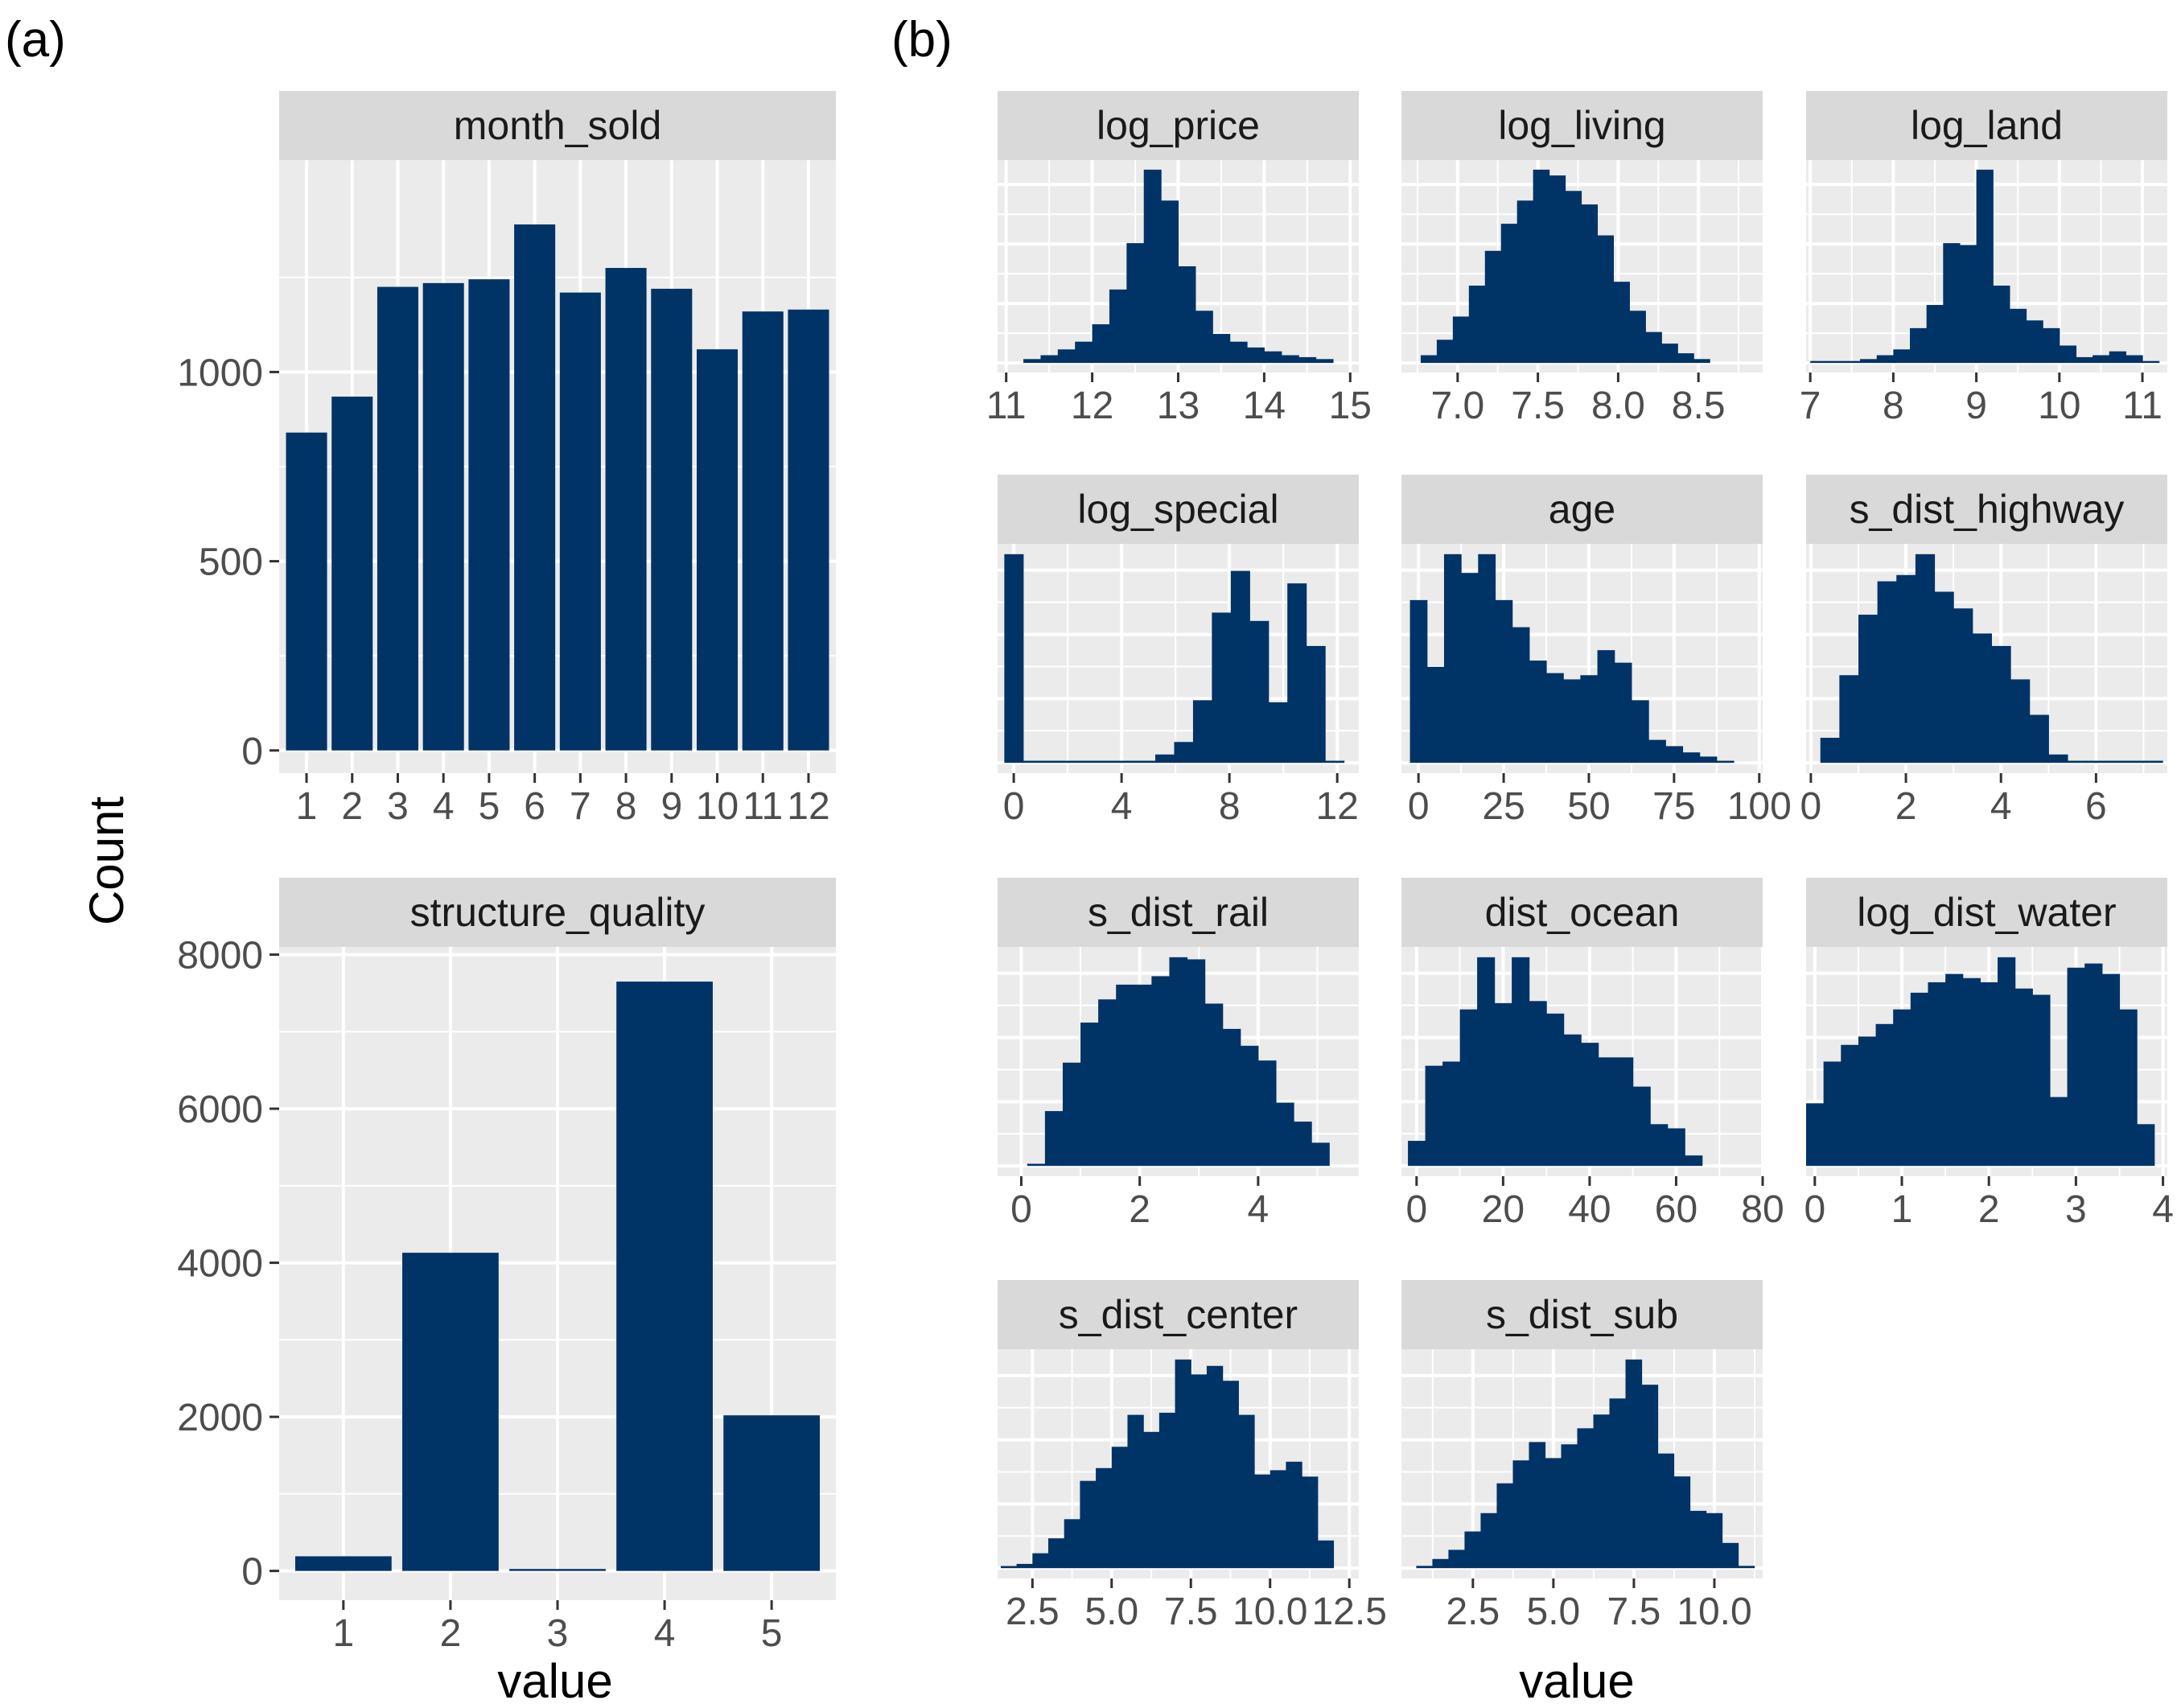 The width and height of the screenshot is (2181, 1708). Describe the element at coordinates (1033, 1612) in the screenshot. I see `x-tick-label: 2.5` at that location.